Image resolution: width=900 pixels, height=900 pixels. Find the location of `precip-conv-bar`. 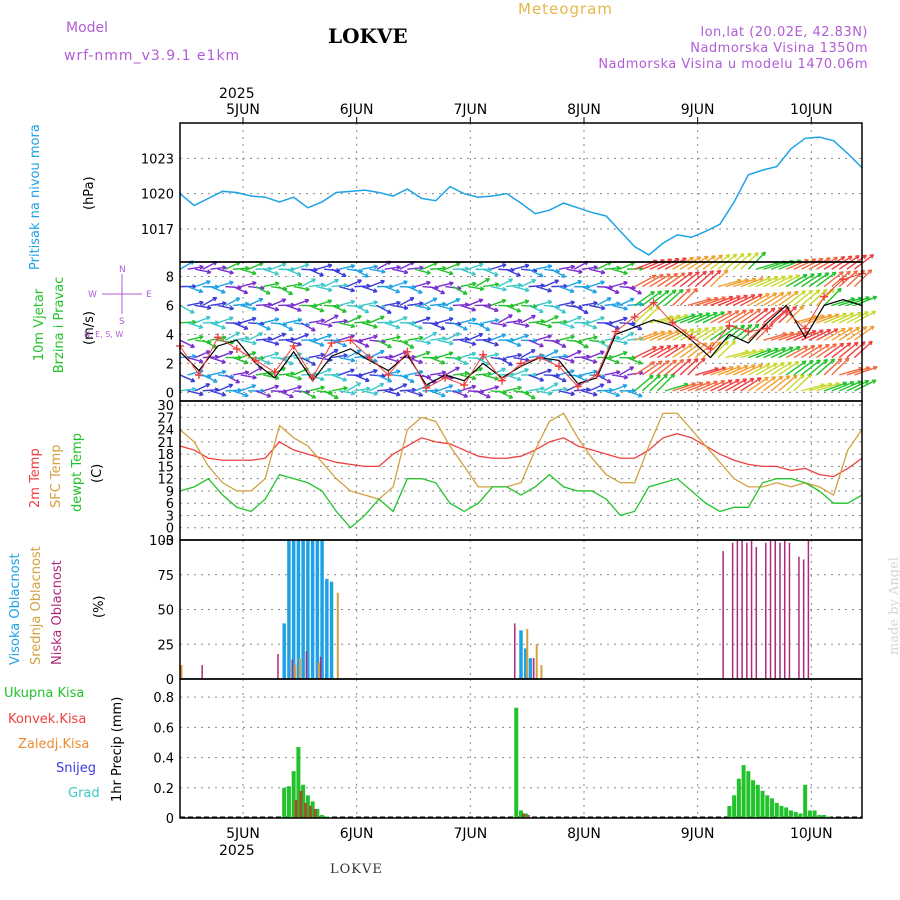

precip-conv-bar is located at coordinates (306, 810).